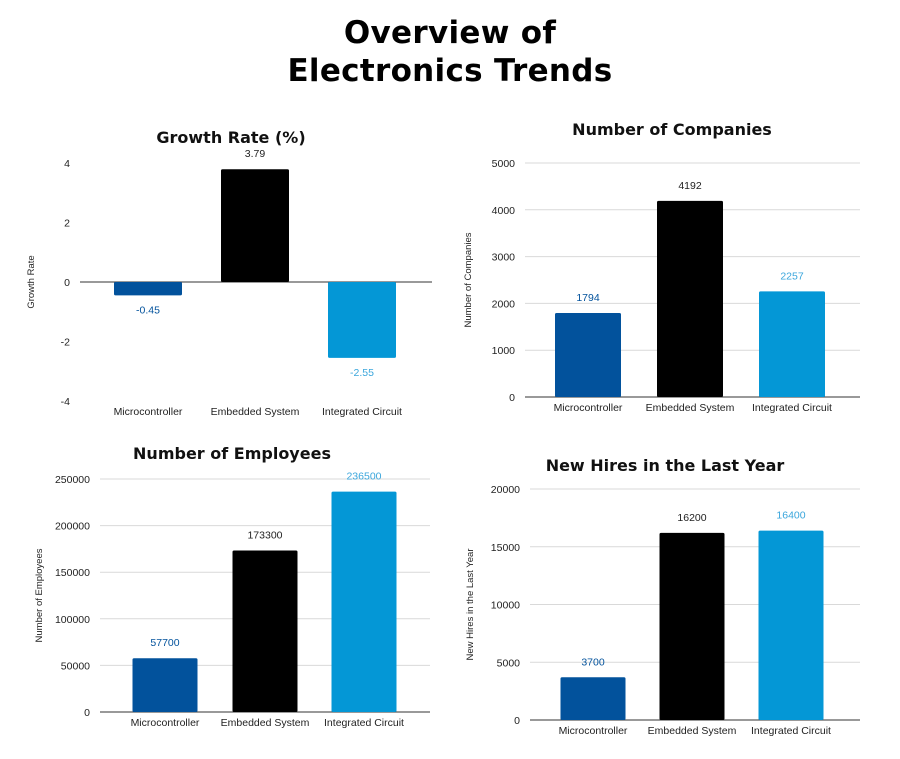 This screenshot has width=900, height=759. I want to click on growth-rate-y-tick-label: 0, so click(67, 283).